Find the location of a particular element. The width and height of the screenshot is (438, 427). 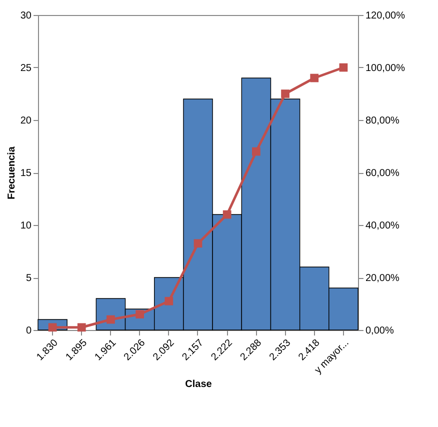

y2-tick-label: 120,00% is located at coordinates (386, 16).